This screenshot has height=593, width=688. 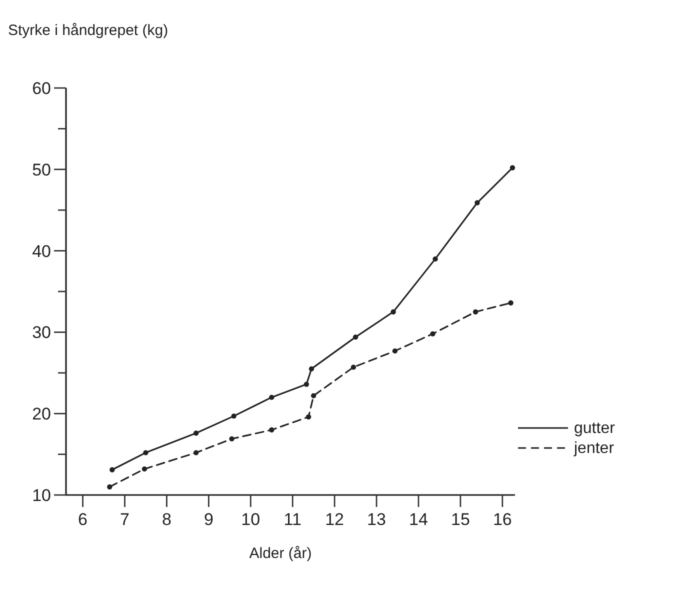 What do you see at coordinates (41, 495) in the screenshot?
I see `y-tick-label: 10` at bounding box center [41, 495].